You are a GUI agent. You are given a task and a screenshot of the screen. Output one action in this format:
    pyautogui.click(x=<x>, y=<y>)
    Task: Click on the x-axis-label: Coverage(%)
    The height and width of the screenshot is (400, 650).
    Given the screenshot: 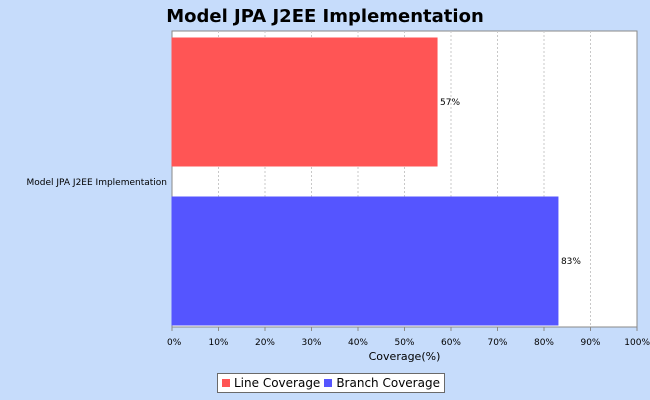 What is the action you would take?
    pyautogui.click(x=405, y=356)
    